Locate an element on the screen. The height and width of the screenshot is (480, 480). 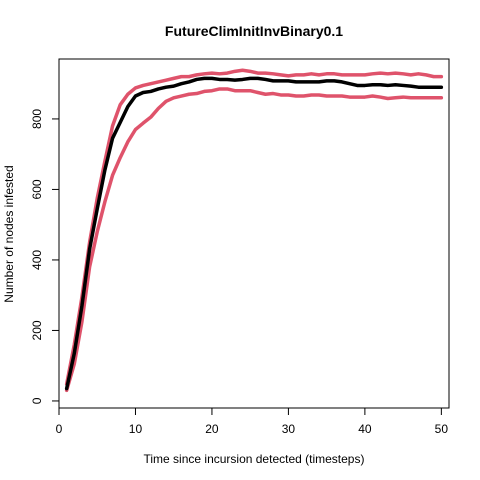
y-axis: 0 200 400 600 800 is located at coordinates (44, 256).